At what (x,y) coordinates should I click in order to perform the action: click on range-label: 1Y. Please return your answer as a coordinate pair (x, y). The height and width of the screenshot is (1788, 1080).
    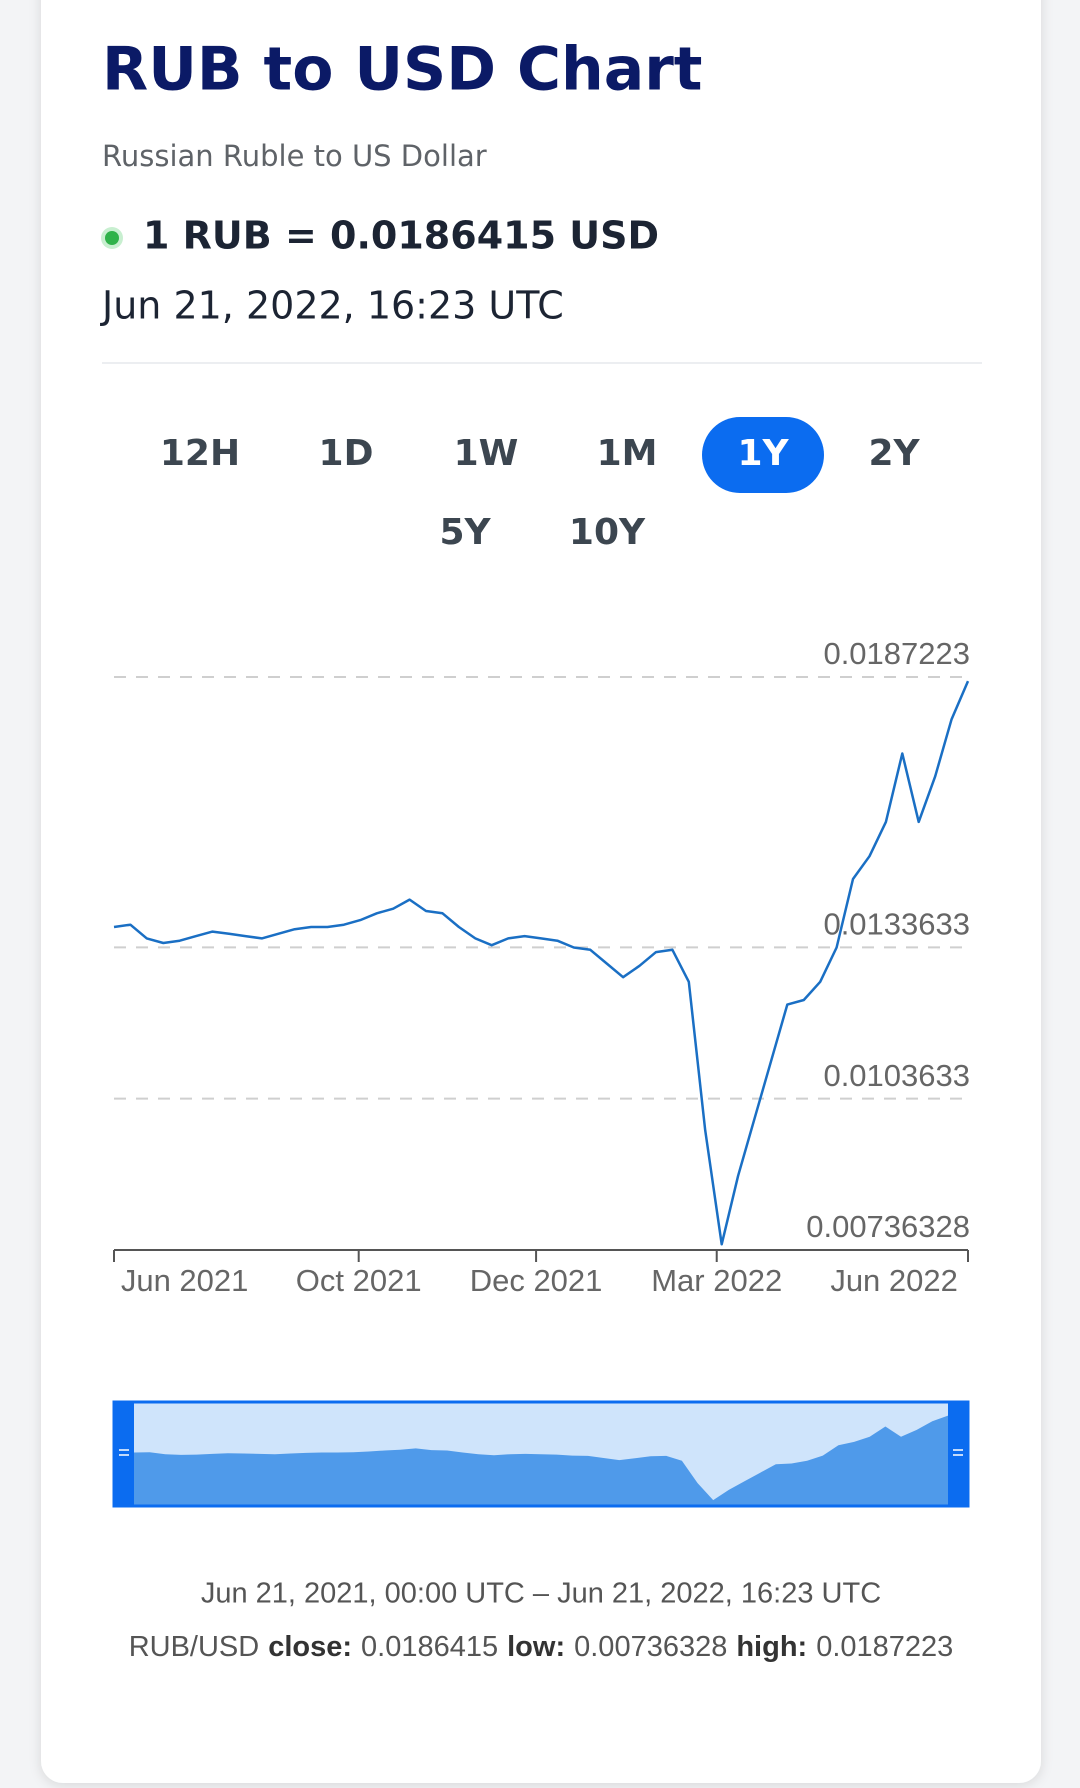
    Looking at the image, I should click on (763, 453).